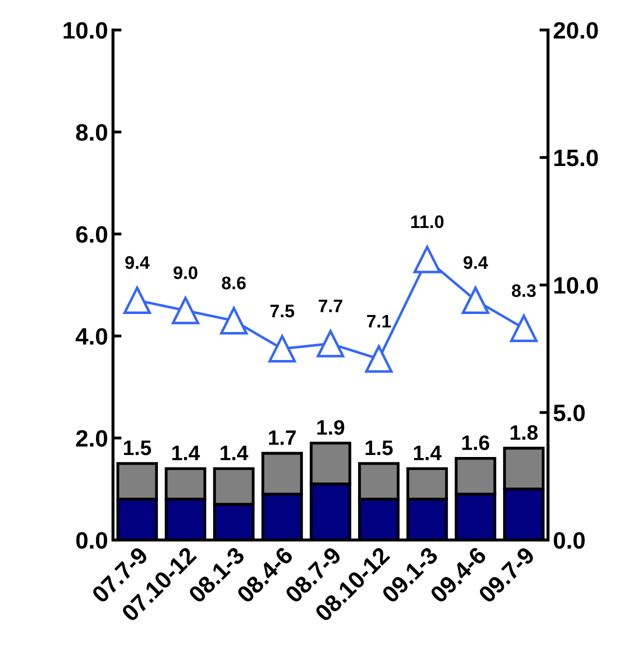  Describe the element at coordinates (92, 132) in the screenshot. I see `y-tick-label: 8.0` at that location.